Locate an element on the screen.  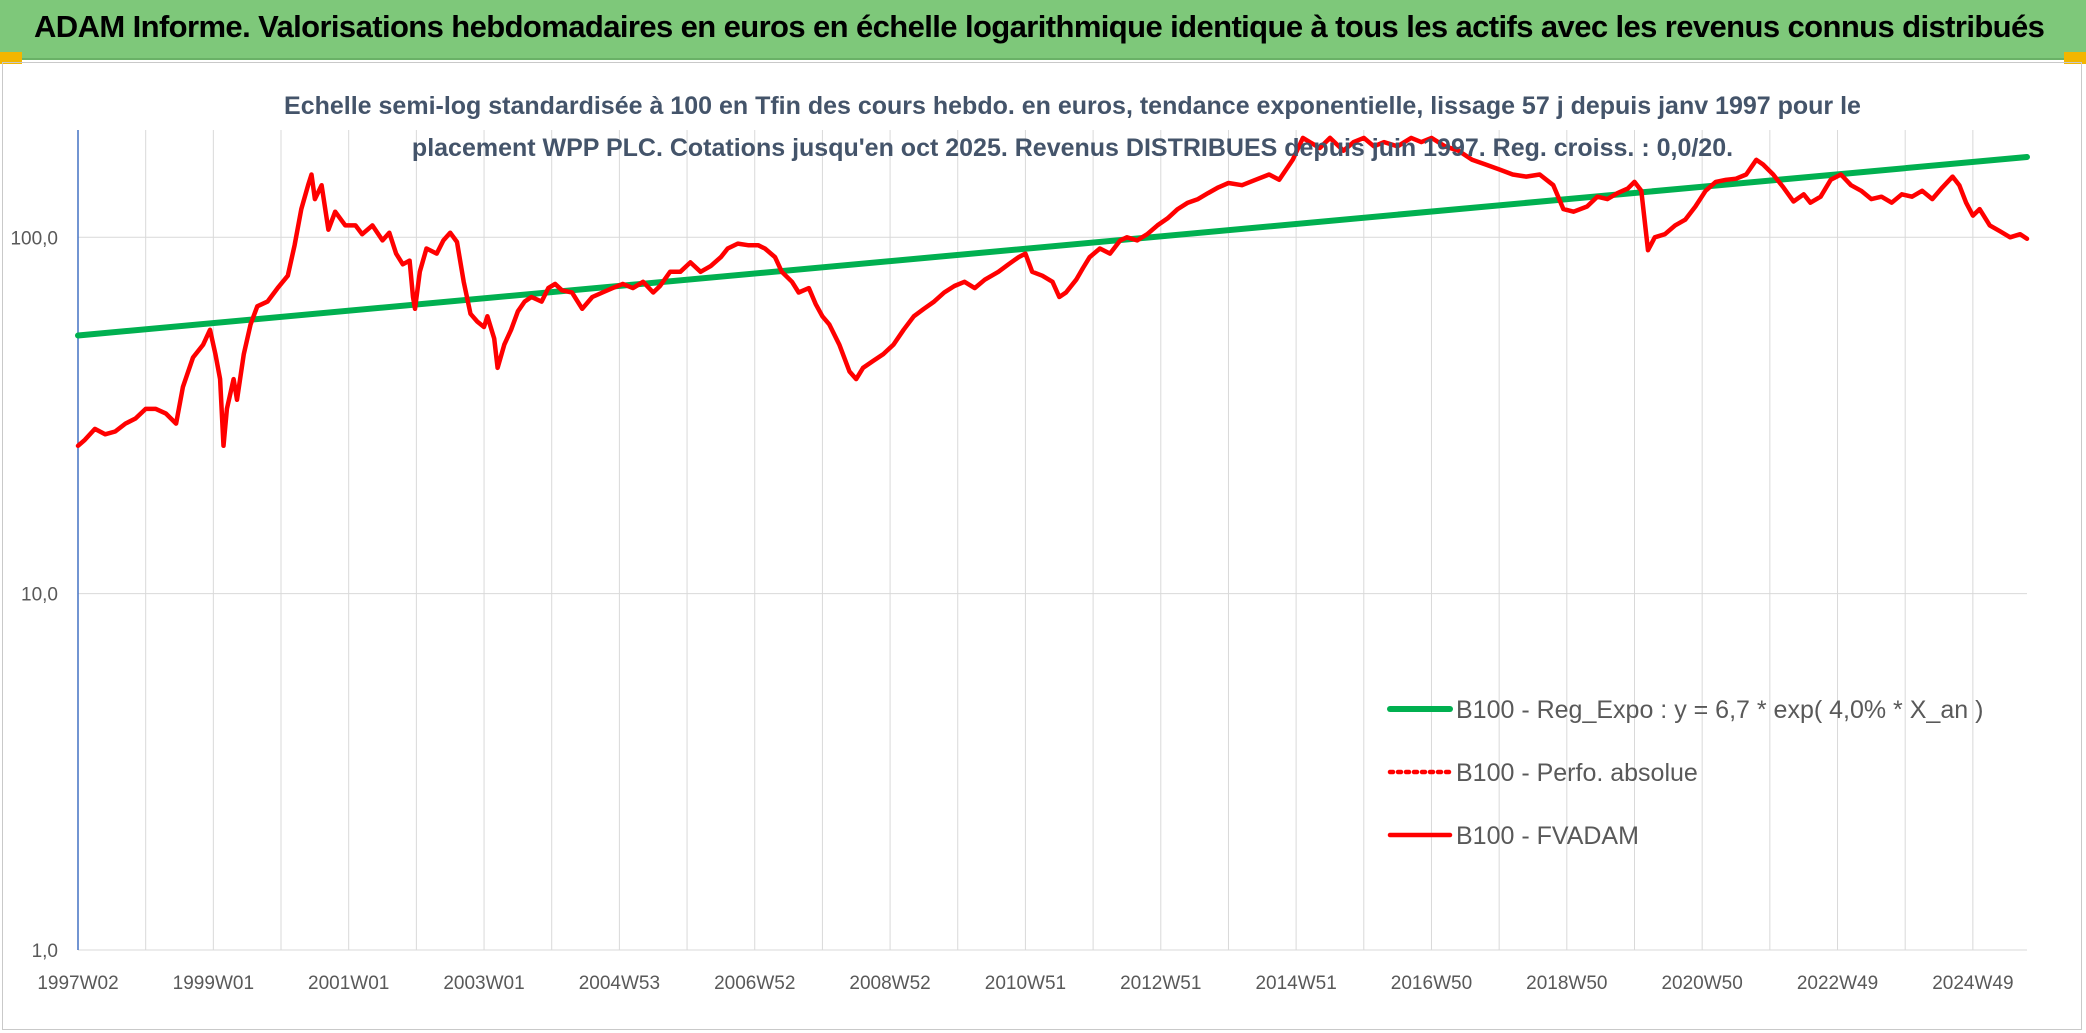
x-tick-label: 2001W01 is located at coordinates (348, 983).